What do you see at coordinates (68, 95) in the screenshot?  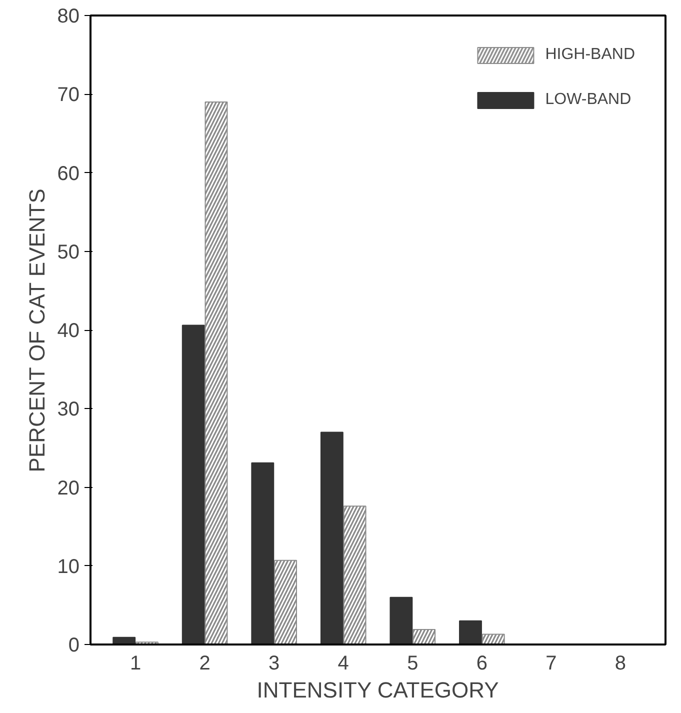 I see `y-tick-label: 70` at bounding box center [68, 95].